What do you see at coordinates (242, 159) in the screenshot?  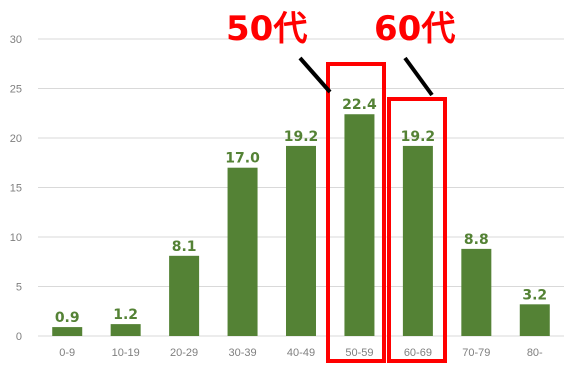 I see `data-label: 17.0` at bounding box center [242, 159].